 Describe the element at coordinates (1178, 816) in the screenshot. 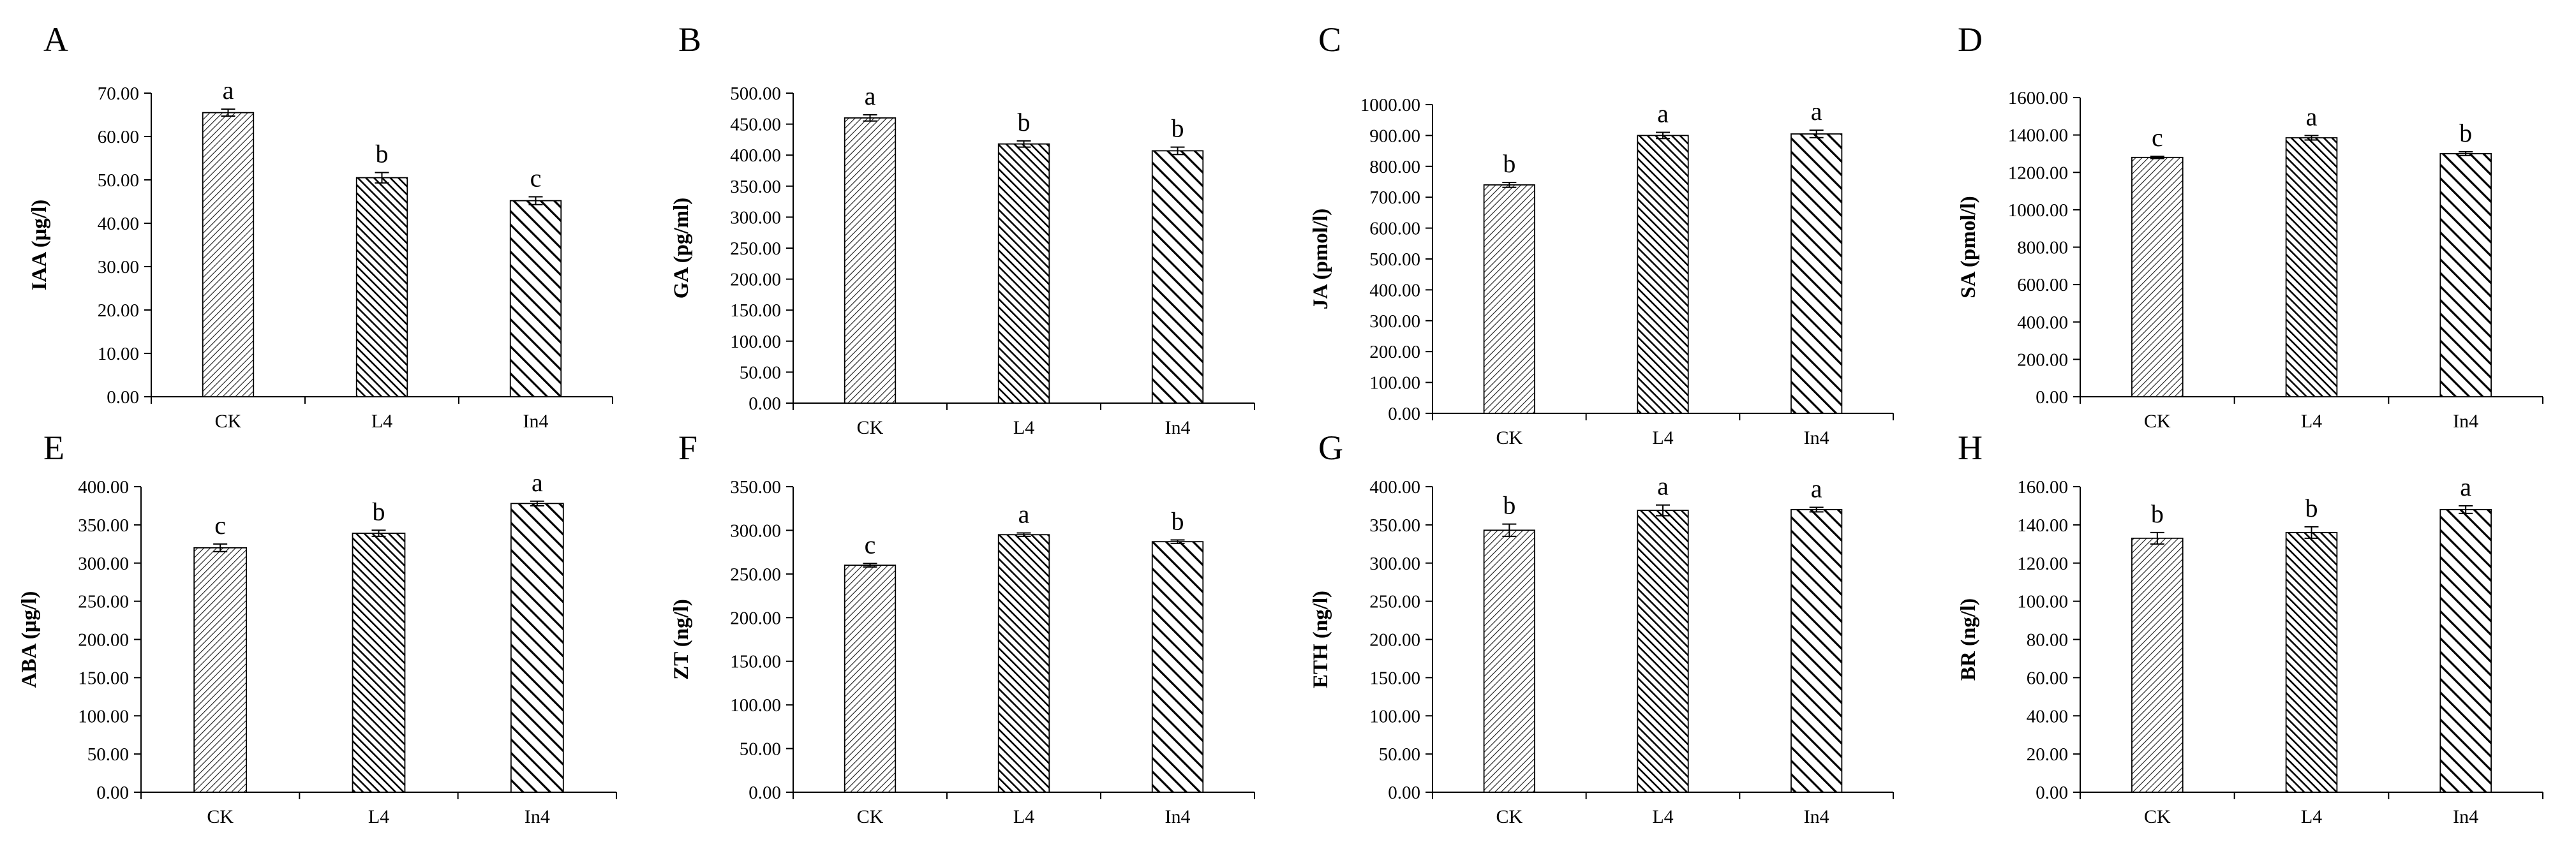

I see `panel-f-category-label-in4: In4` at that location.